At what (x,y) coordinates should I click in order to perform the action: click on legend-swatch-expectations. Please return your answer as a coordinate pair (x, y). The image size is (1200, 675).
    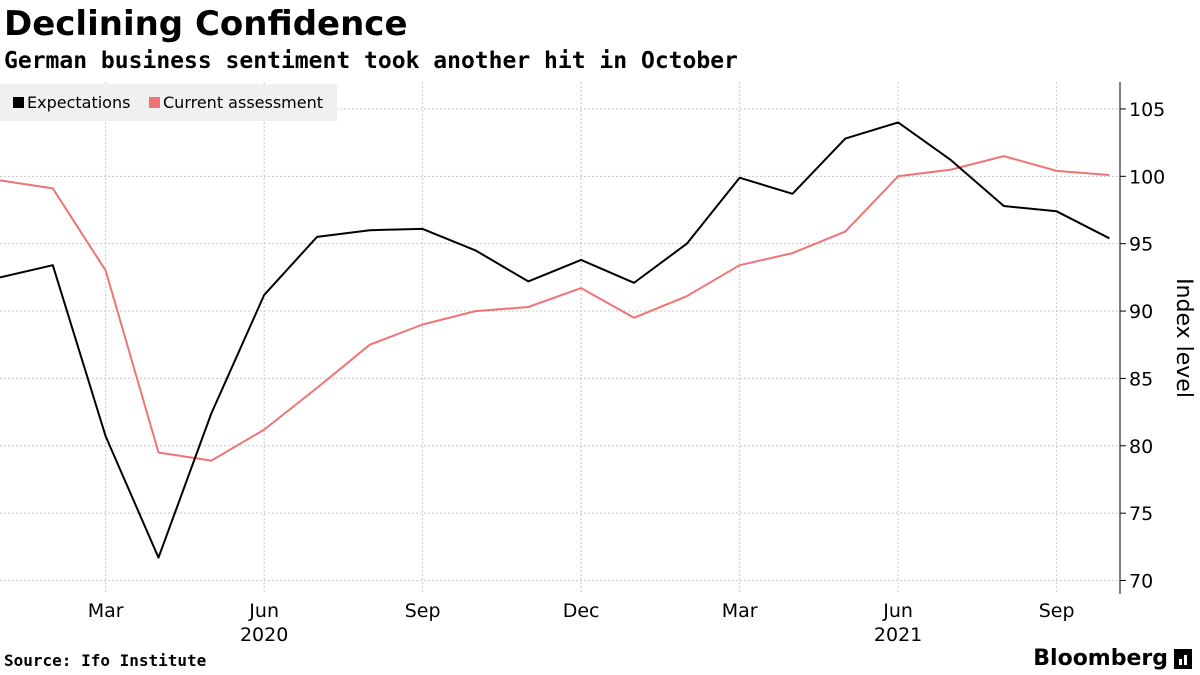
    Looking at the image, I should click on (18, 102).